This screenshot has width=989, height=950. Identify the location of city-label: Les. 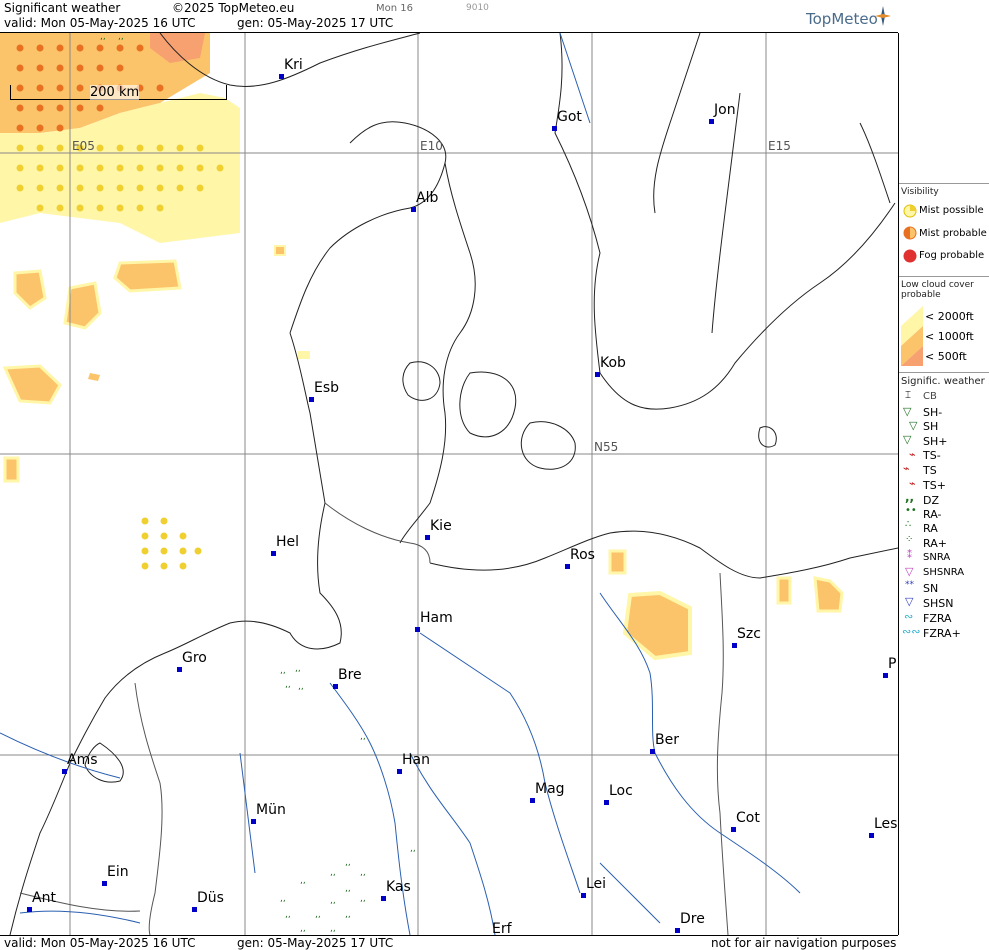
(886, 824).